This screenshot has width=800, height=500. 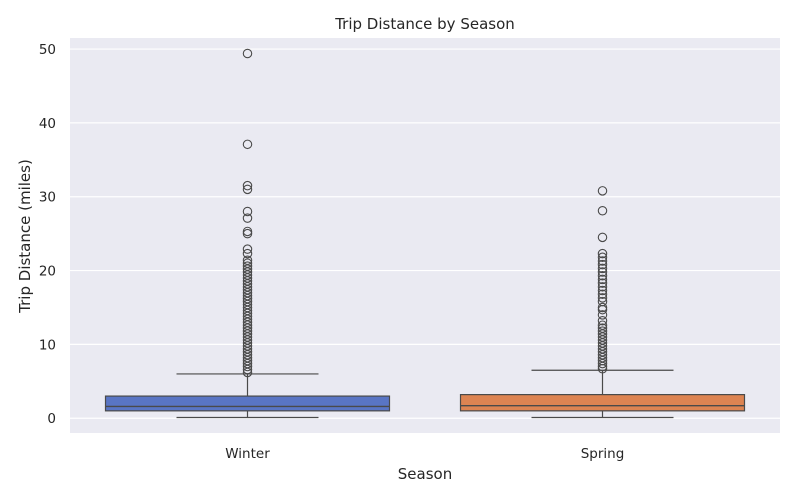 I want to click on y-tick-label: 30, so click(x=47, y=198).